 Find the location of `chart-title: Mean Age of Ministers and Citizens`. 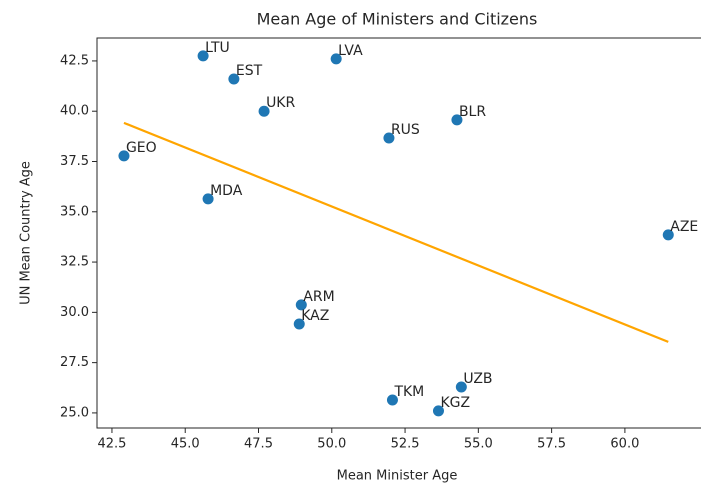

chart-title: Mean Age of Ministers and Citizens is located at coordinates (397, 19).